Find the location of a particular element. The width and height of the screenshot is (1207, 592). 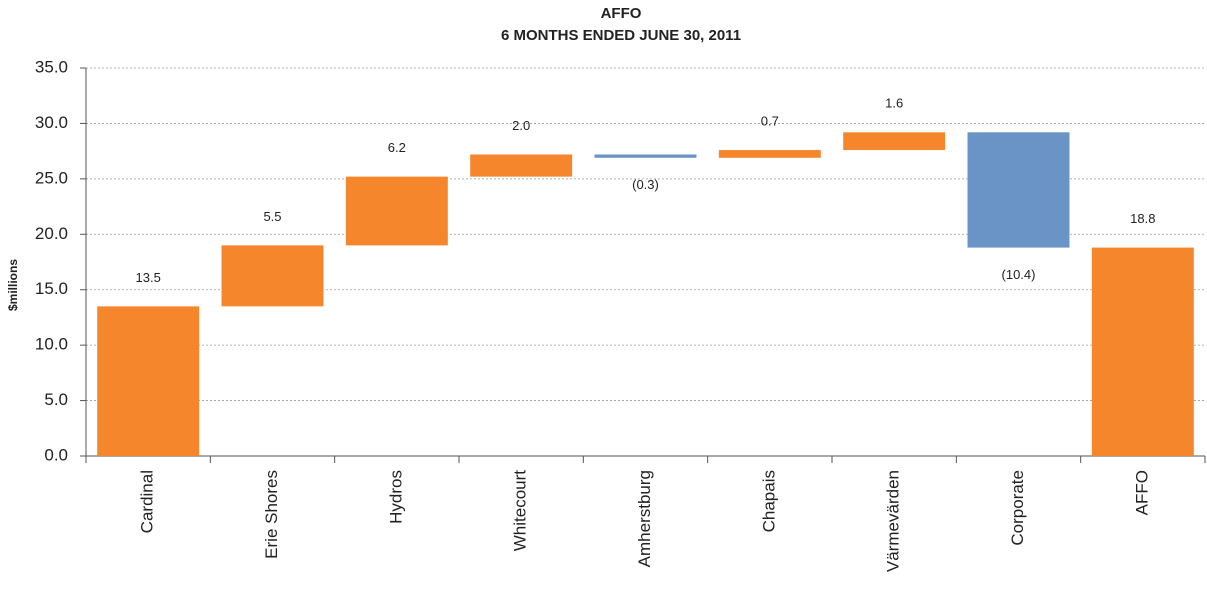

y-tick-label: 35.0 is located at coordinates (51, 66).